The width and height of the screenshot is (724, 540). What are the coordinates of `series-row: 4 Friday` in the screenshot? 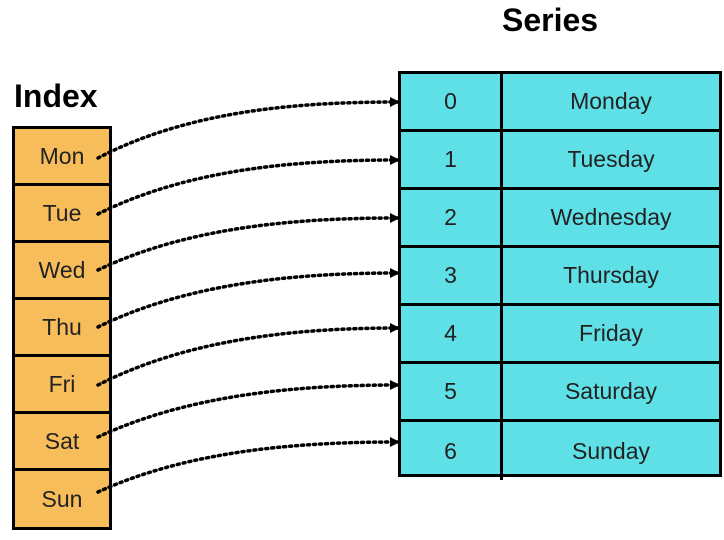 It's located at (560, 335).